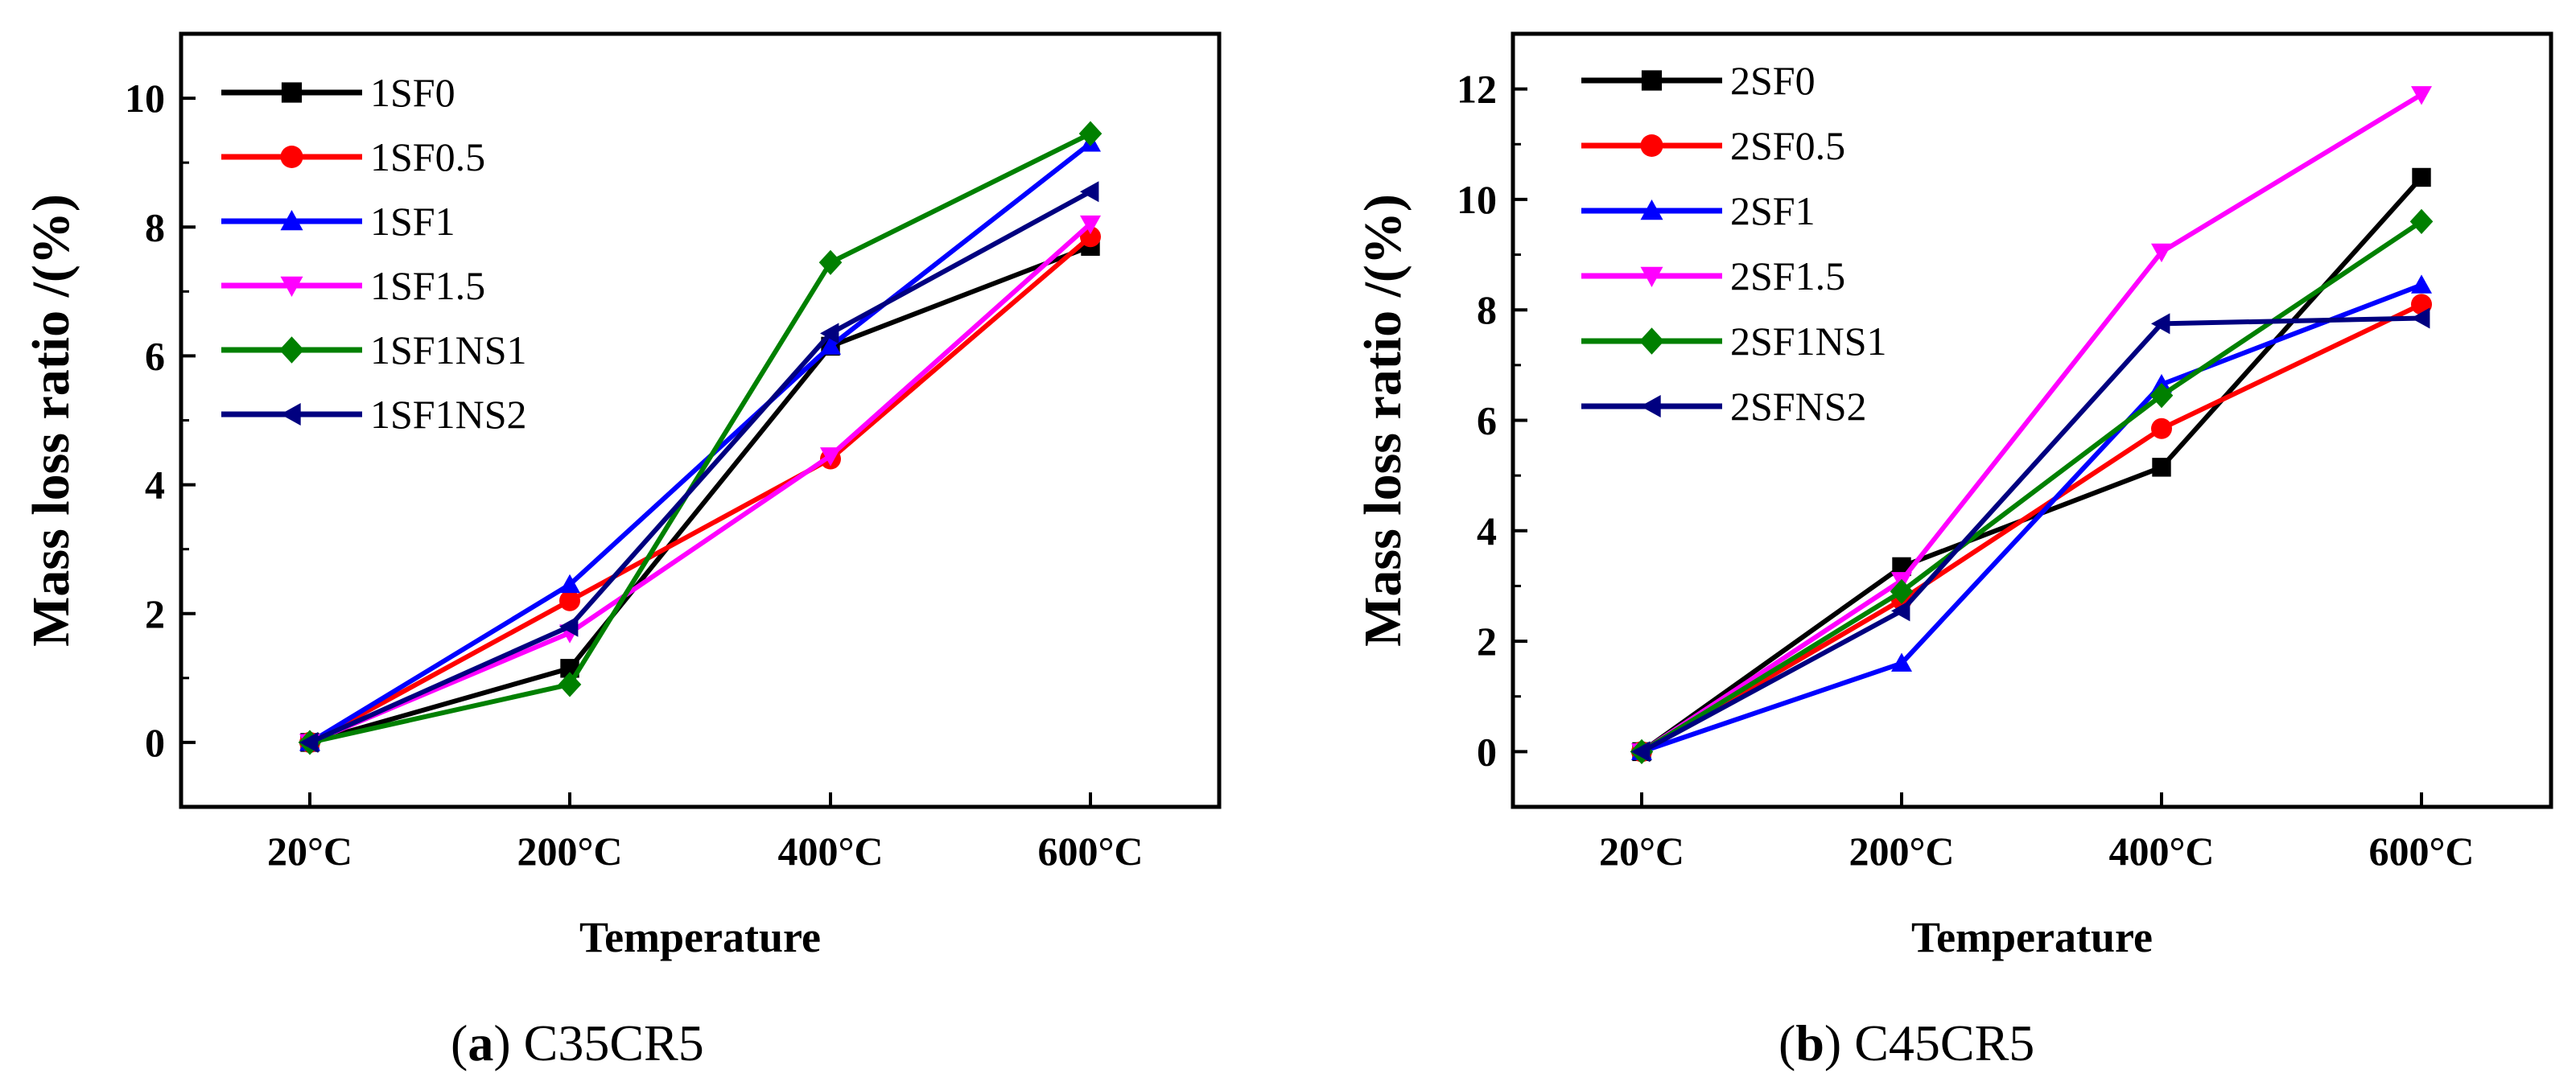 The width and height of the screenshot is (2576, 1086). I want to click on legend-label: 1SF0, so click(412, 92).